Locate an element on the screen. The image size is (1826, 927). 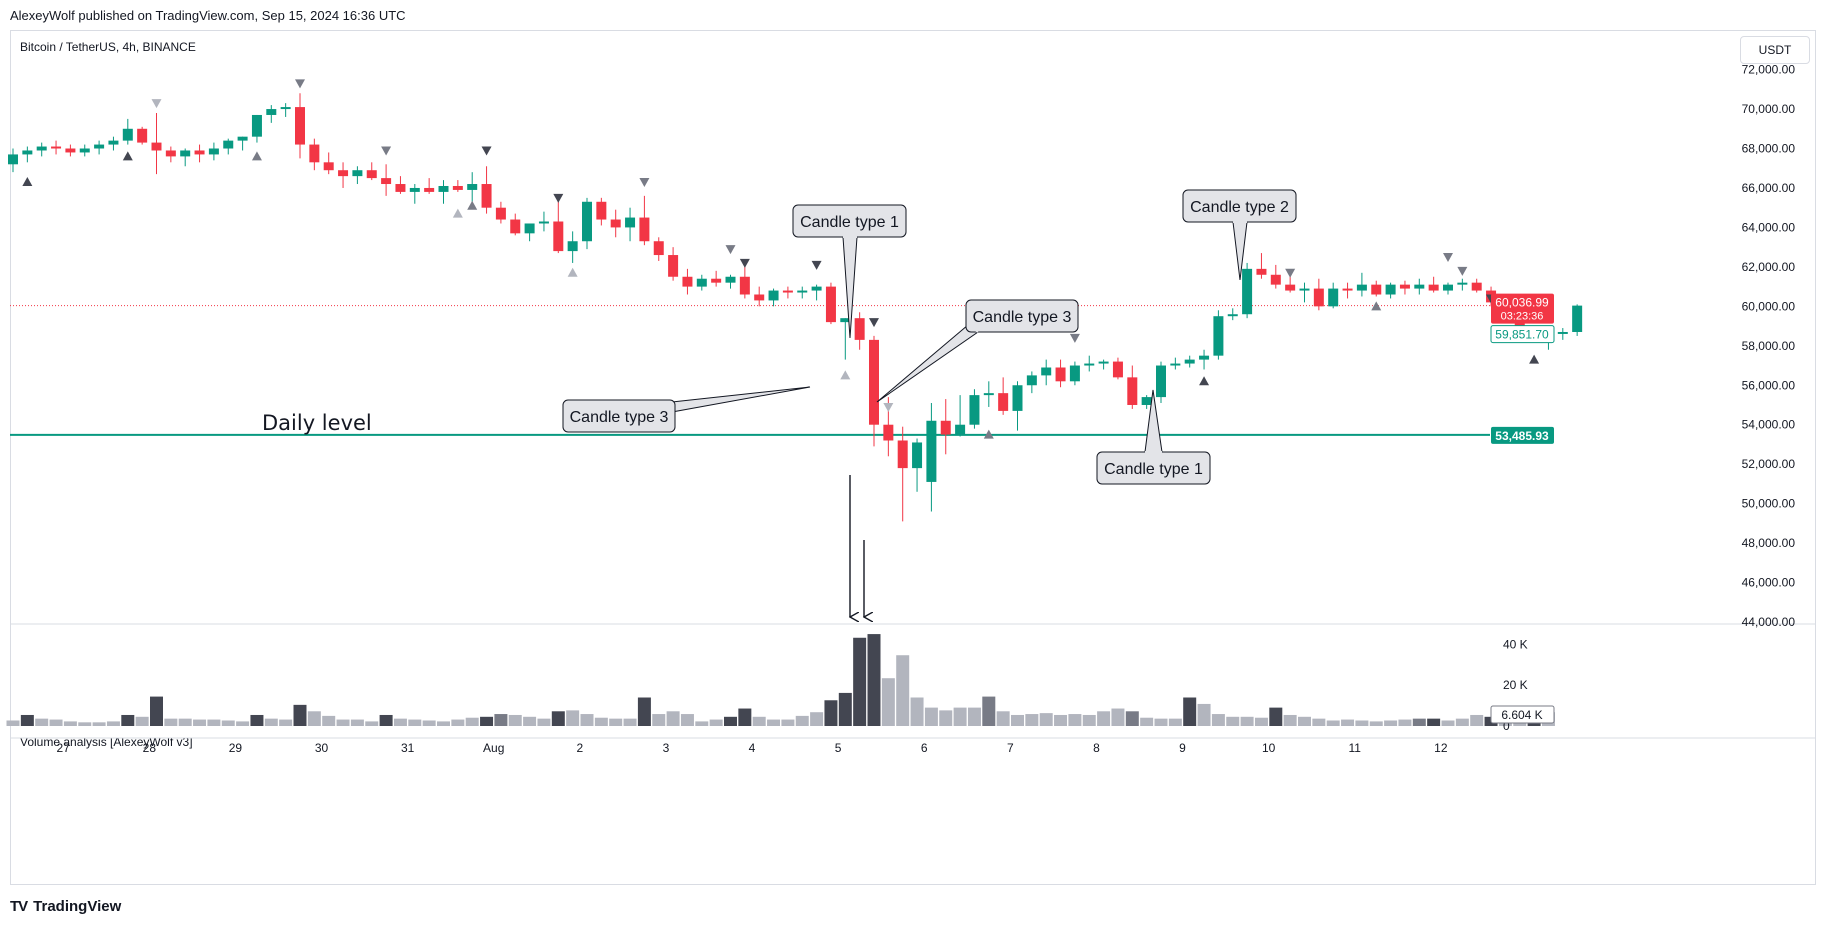
price-tick-label: 72,000.00 is located at coordinates (1769, 70).